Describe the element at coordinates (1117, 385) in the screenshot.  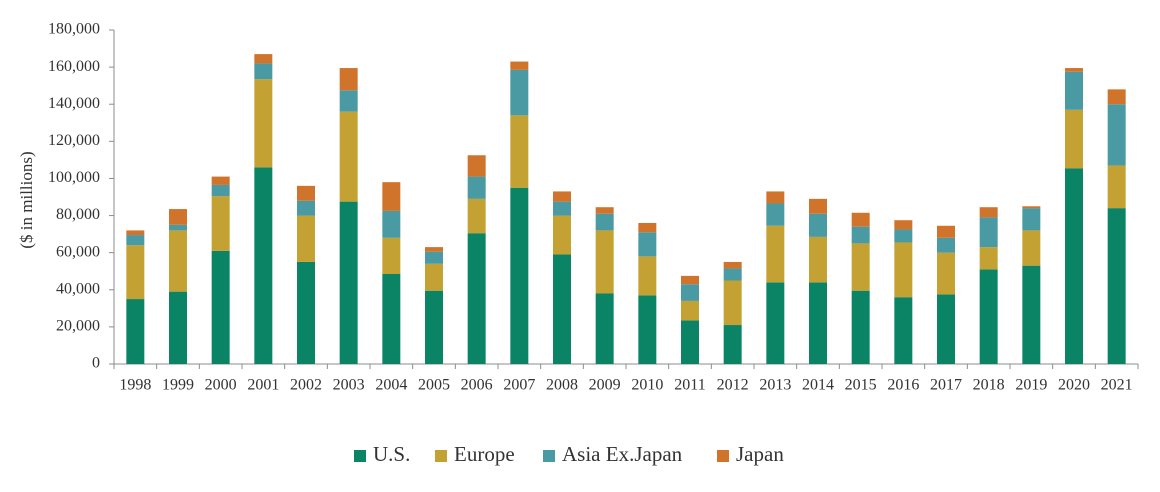
I see `x-tick-label: 2021` at that location.